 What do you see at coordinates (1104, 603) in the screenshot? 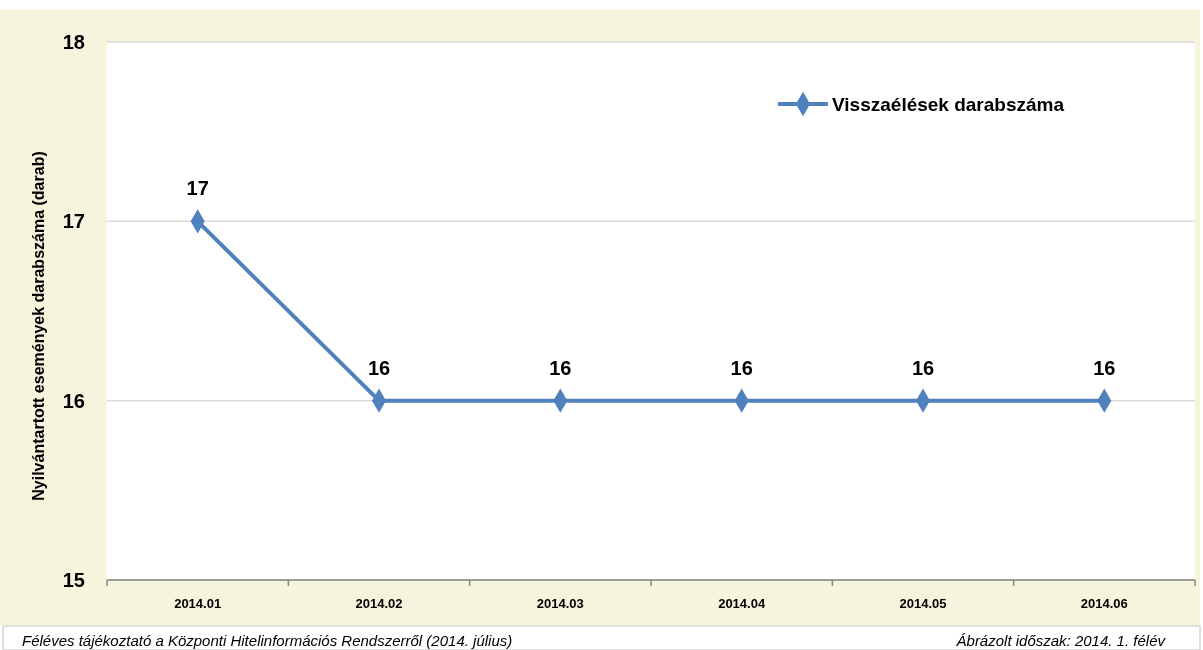
I see `x-tick-label: 2014.06` at bounding box center [1104, 603].